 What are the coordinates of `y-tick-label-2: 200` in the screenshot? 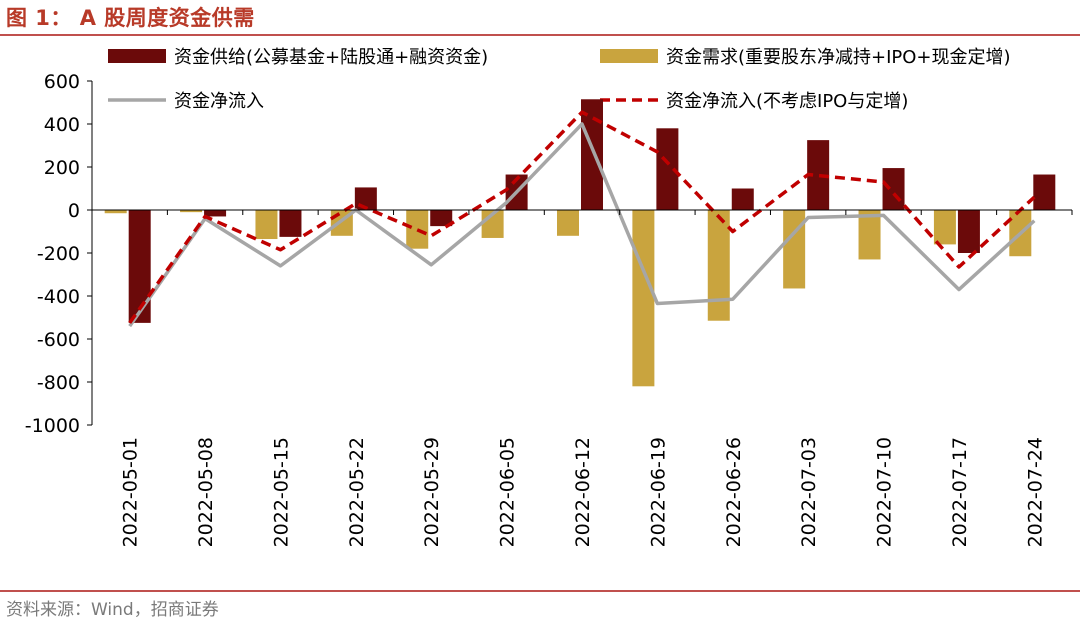 It's located at (62, 168).